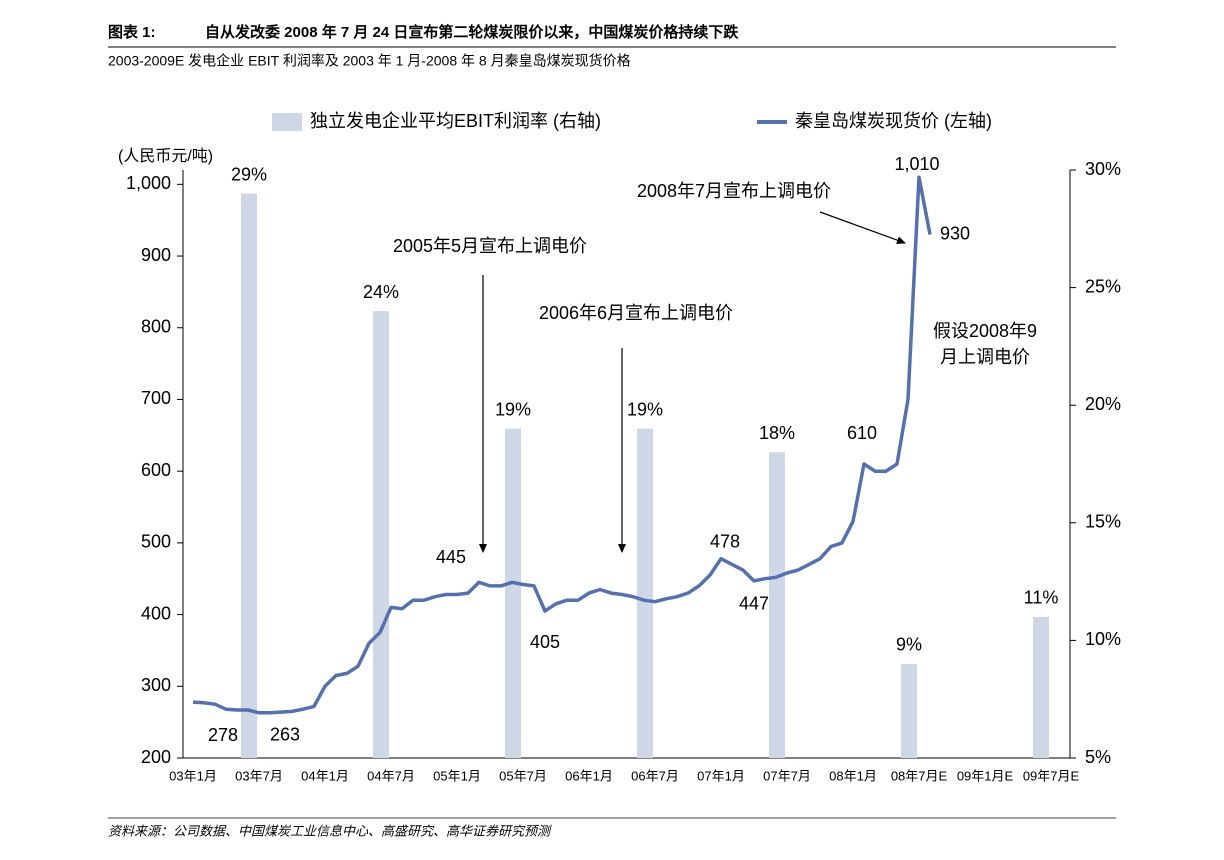 Image resolution: width=1224 pixels, height=860 pixels. I want to click on x-tick-label: 09年1月E, so click(985, 775).